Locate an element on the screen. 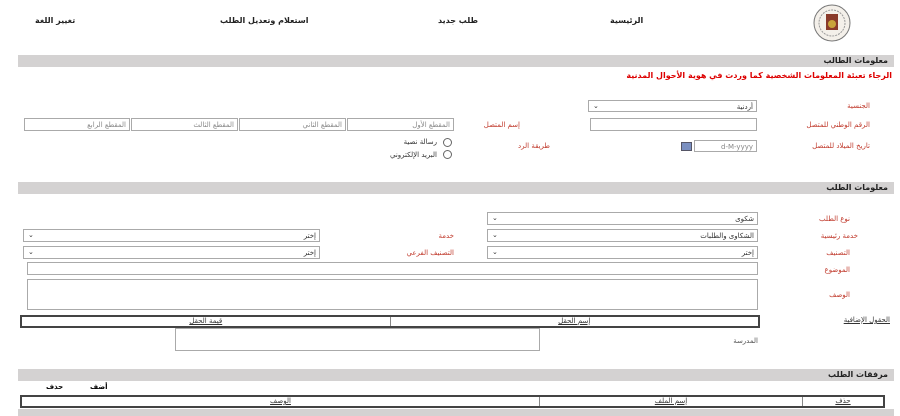  national-id-input is located at coordinates (673, 124).